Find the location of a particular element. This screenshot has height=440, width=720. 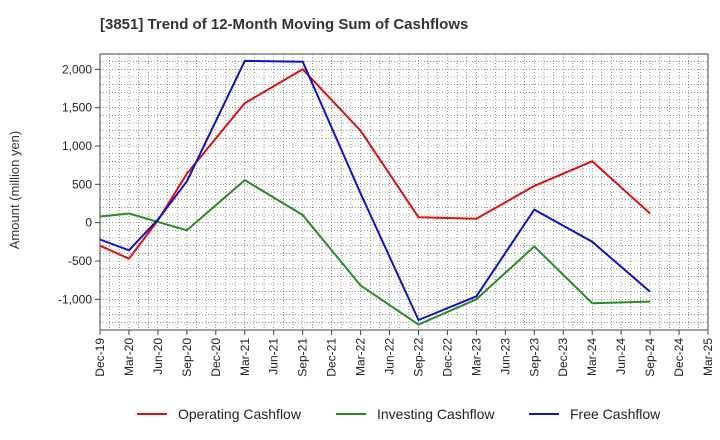

x-tick-label: Mar-21 is located at coordinates (245, 357).